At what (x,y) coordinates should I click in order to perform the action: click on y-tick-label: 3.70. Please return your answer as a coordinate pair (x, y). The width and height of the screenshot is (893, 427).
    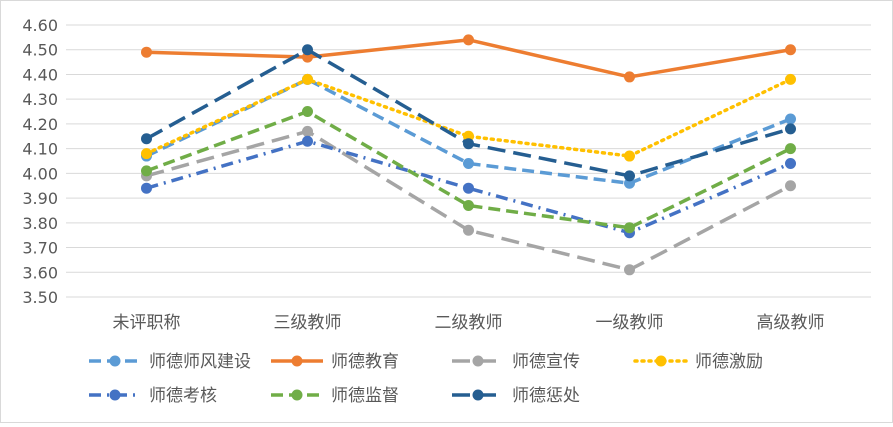
    Looking at the image, I should click on (40, 248).